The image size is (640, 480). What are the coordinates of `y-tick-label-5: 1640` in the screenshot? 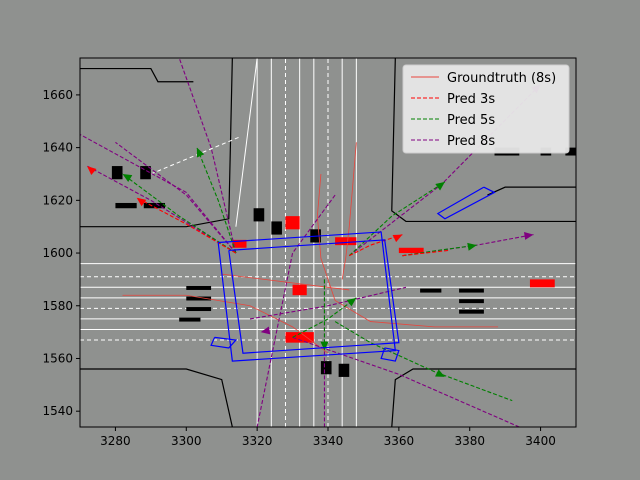 It's located at (57, 148).